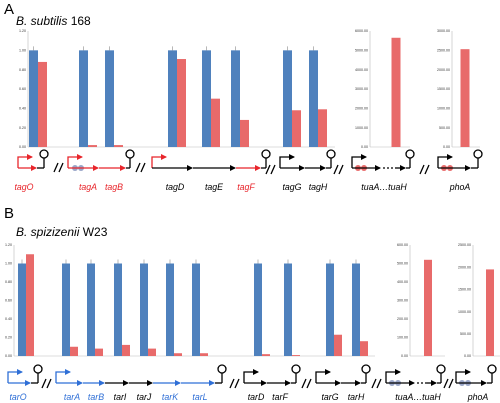 Image resolution: width=500 pixels, height=403 pixels. Describe the element at coordinates (356, 309) in the screenshot. I see `bar-3-tarH-s0` at that location.